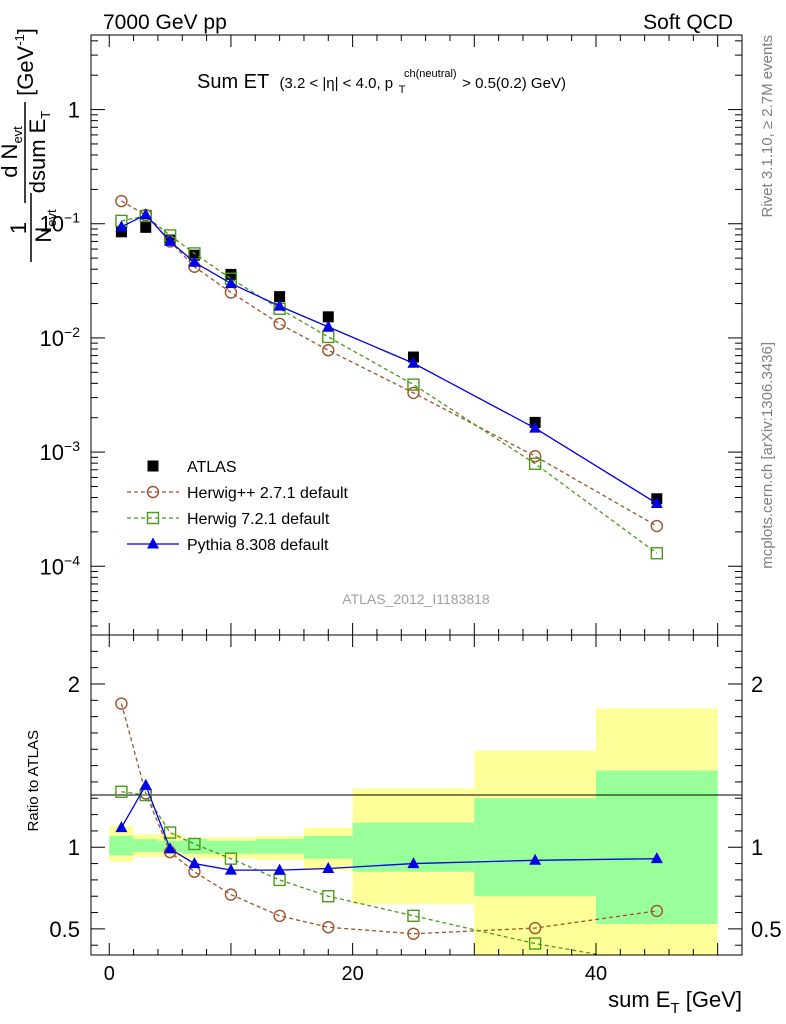 The image size is (786, 1024). I want to click on ylabel-nevt: Nevt, so click(45, 226).